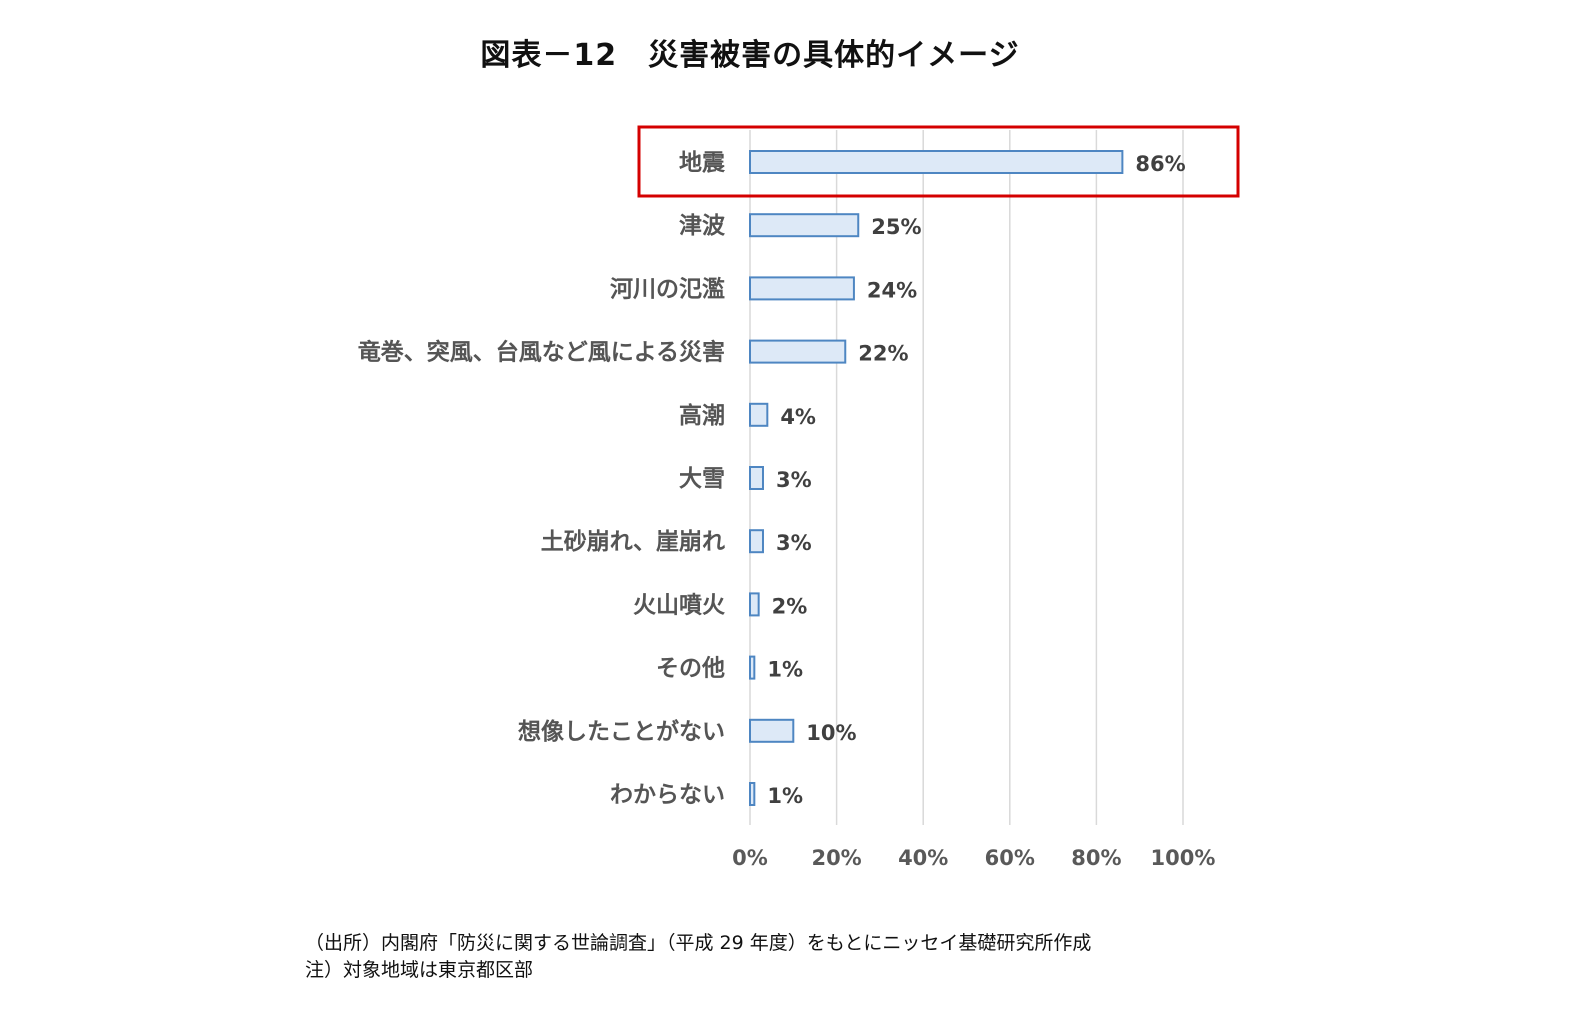  I want to click on data-label: 24%, so click(892, 290).